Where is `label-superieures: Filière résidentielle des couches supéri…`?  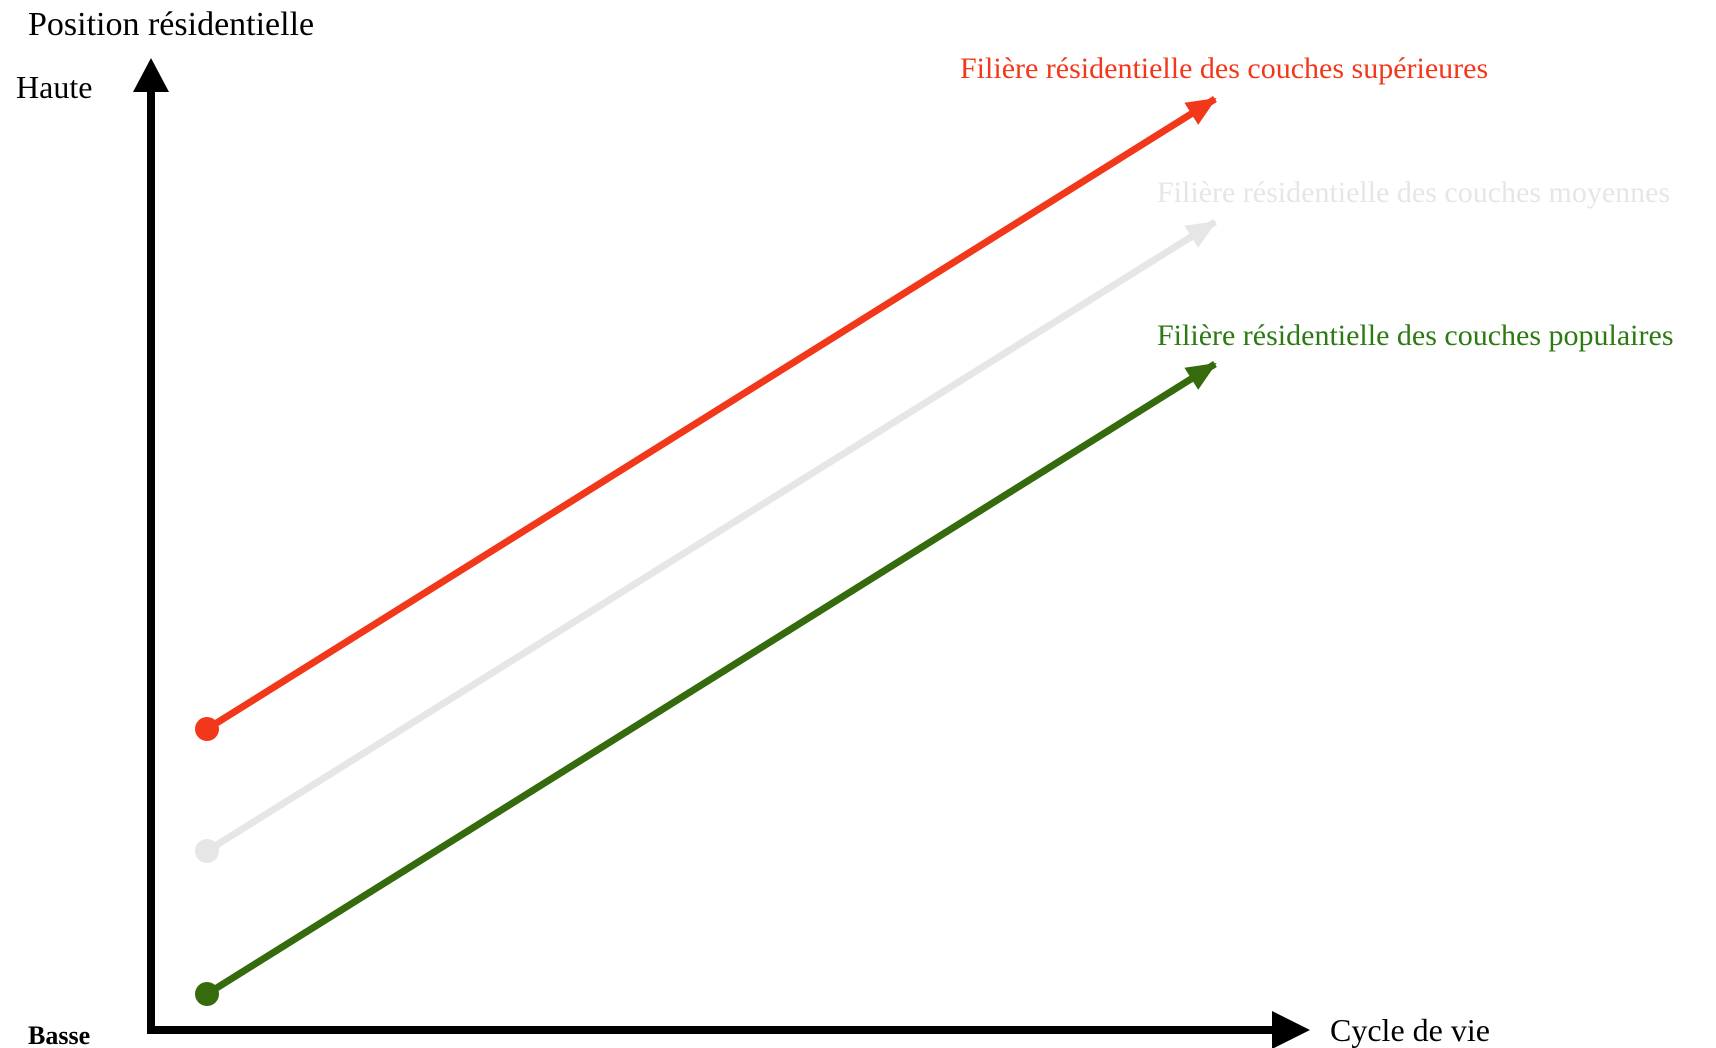 label-superieures: Filière résidentielle des couches supéri… is located at coordinates (1224, 68).